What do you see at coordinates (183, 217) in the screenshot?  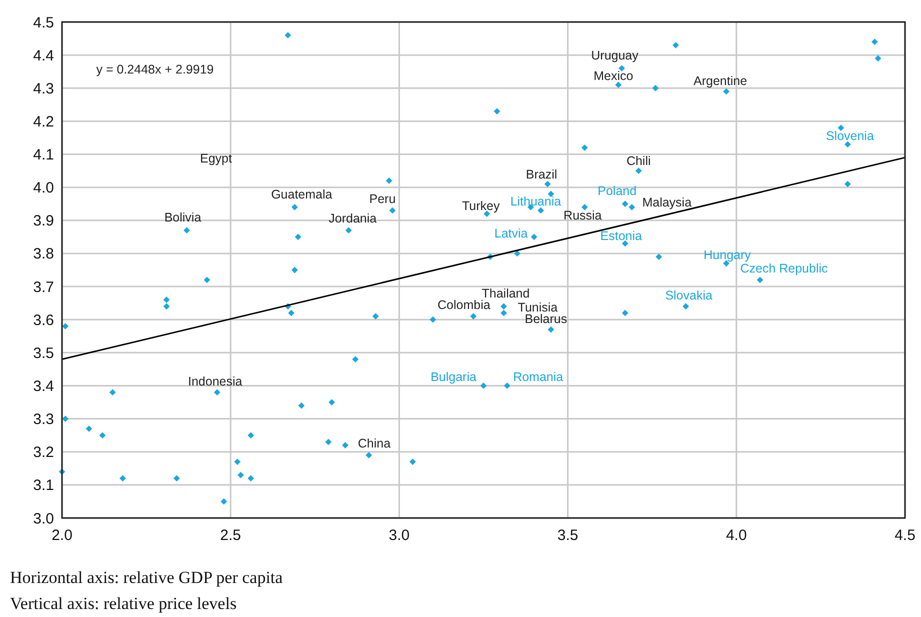 I see `annotation: Bolivia` at bounding box center [183, 217].